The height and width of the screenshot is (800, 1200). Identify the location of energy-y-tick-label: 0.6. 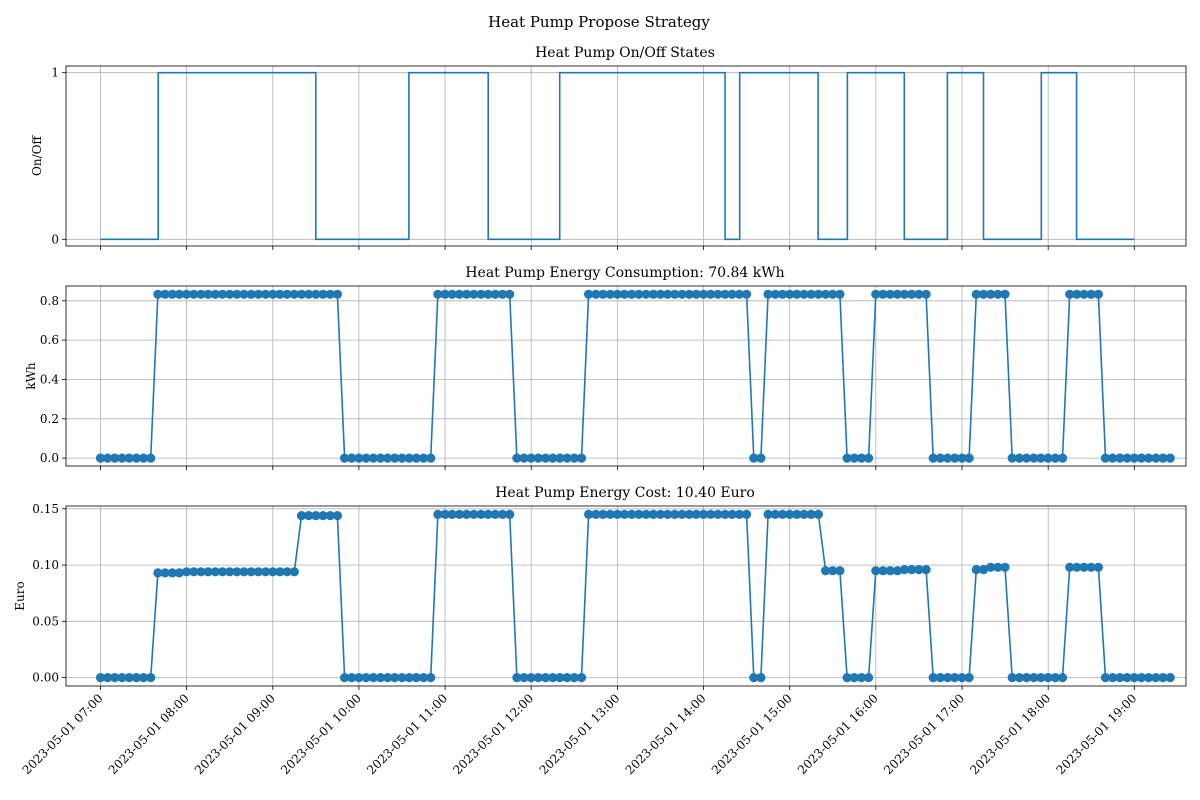
(49, 340).